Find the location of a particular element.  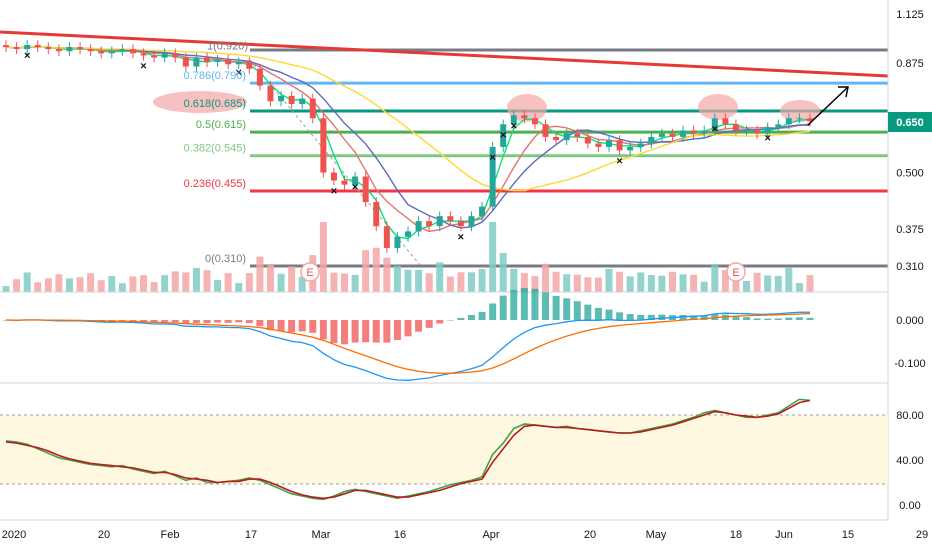

time-tick-label: 17 is located at coordinates (251, 535).